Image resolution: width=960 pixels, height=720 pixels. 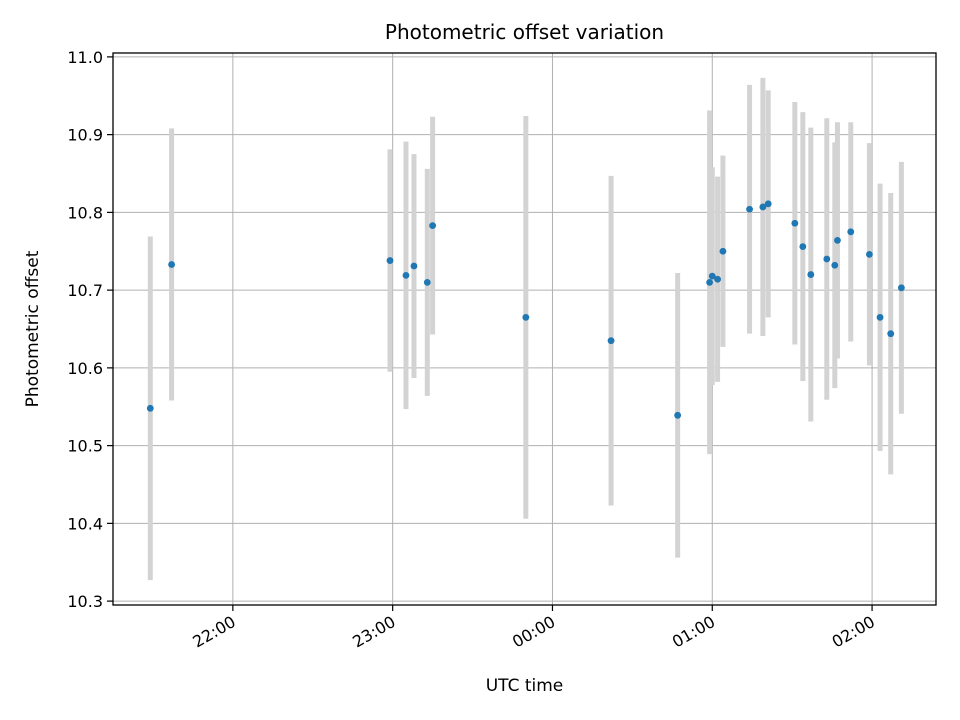 I want to click on y-axis-label: Photometric offset, so click(x=33, y=328).